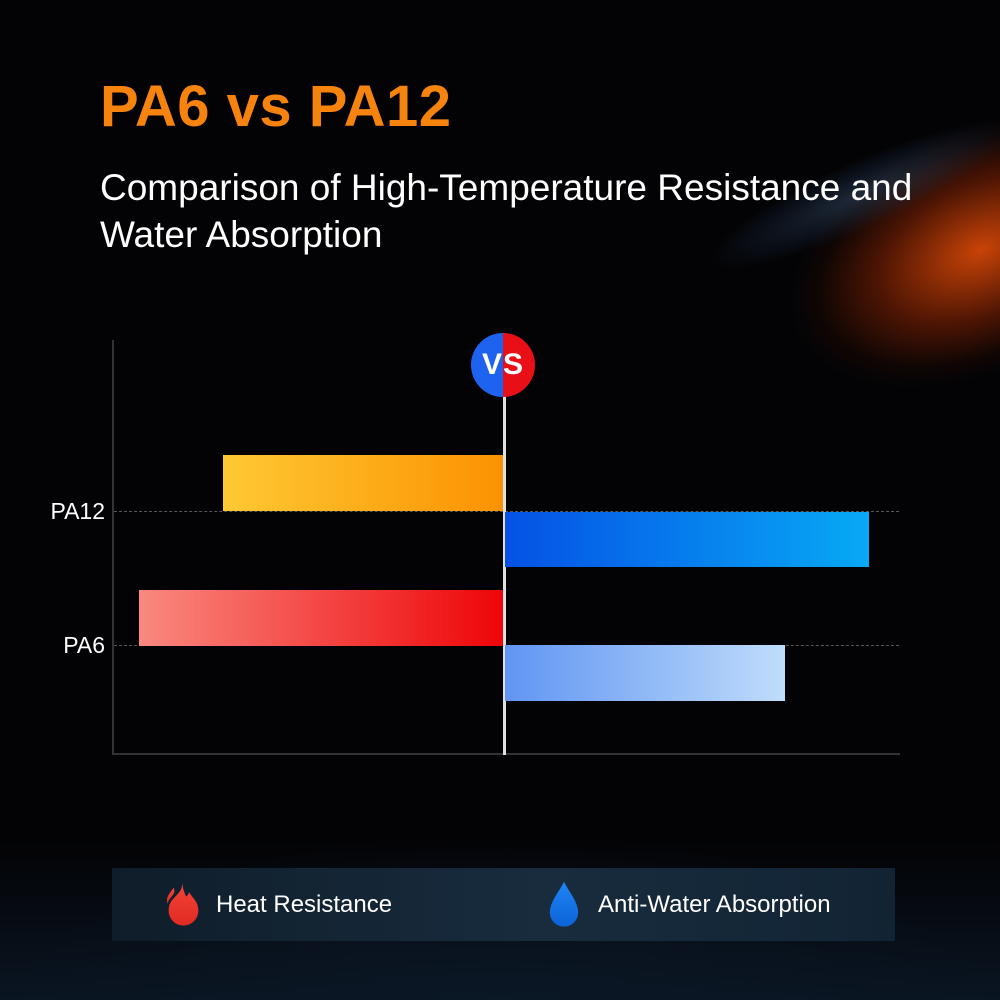  I want to click on vs-badge: VS, so click(503, 365).